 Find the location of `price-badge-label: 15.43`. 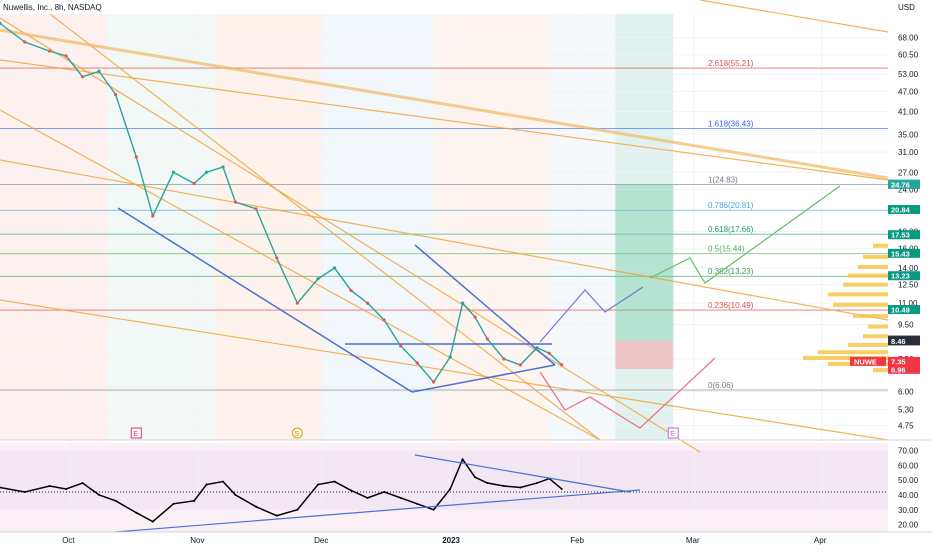

price-badge-label: 15.43 is located at coordinates (900, 253).